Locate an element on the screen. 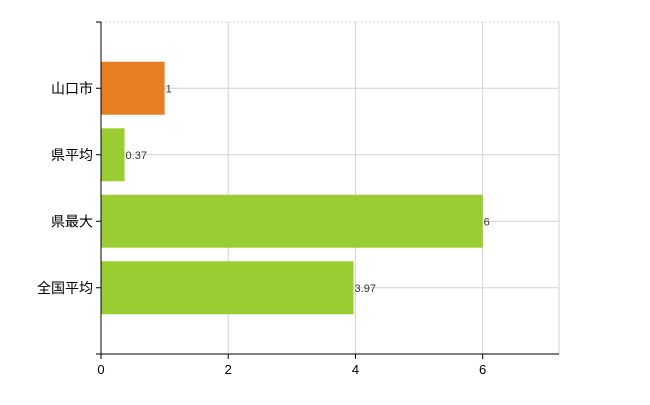 The width and height of the screenshot is (650, 405). x-tick-label-0: 0 is located at coordinates (100, 369).